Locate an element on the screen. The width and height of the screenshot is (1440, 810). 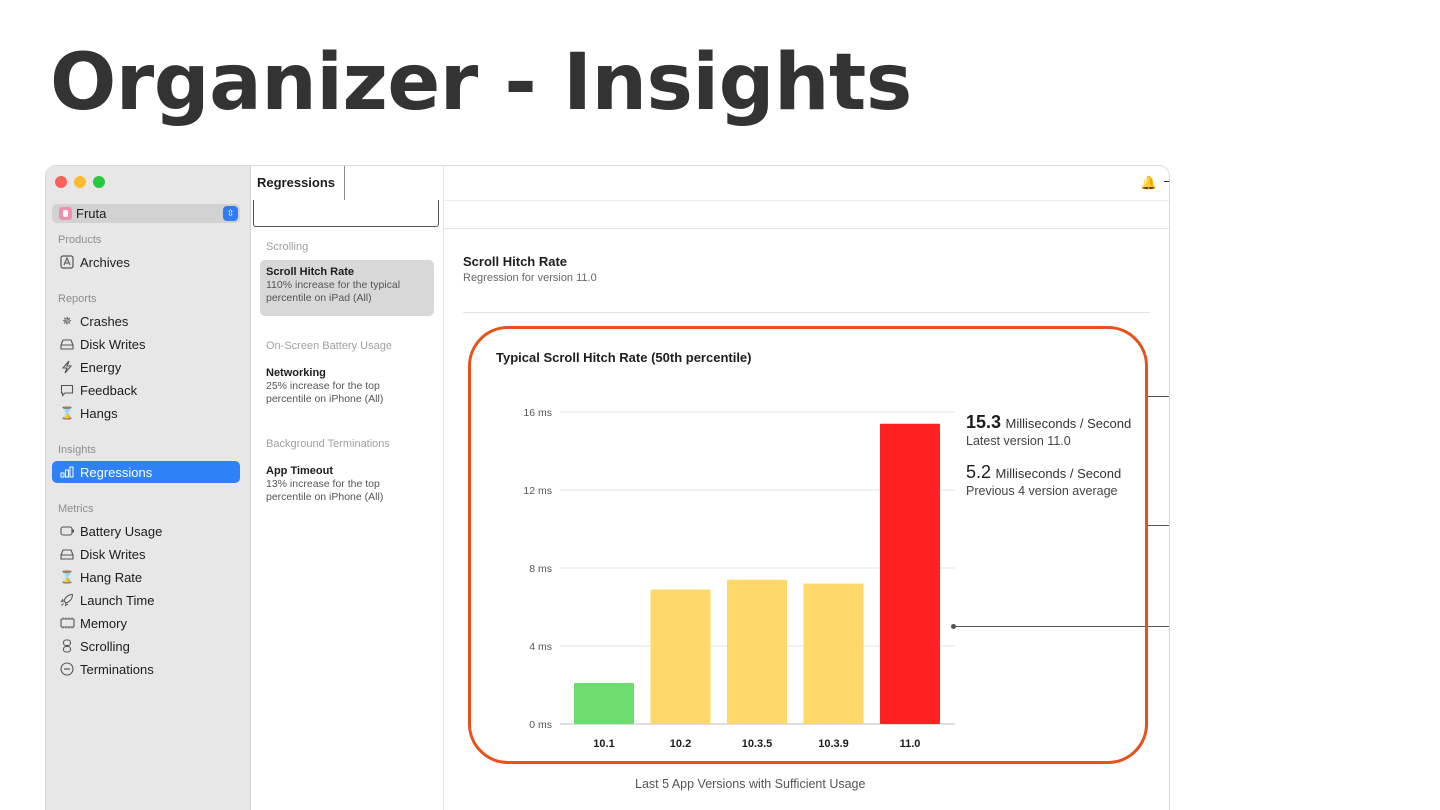
archive-icon is located at coordinates (67, 262).